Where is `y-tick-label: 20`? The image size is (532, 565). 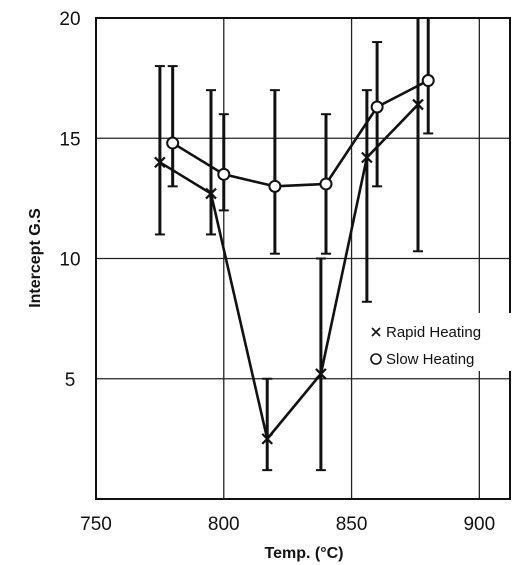 y-tick-label: 20 is located at coordinates (69, 19).